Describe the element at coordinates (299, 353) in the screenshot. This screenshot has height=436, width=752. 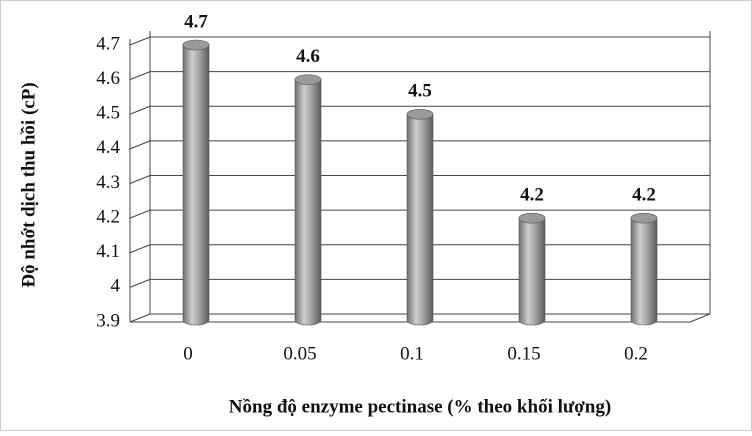
I see `x-tick-label: 0.05` at that location.